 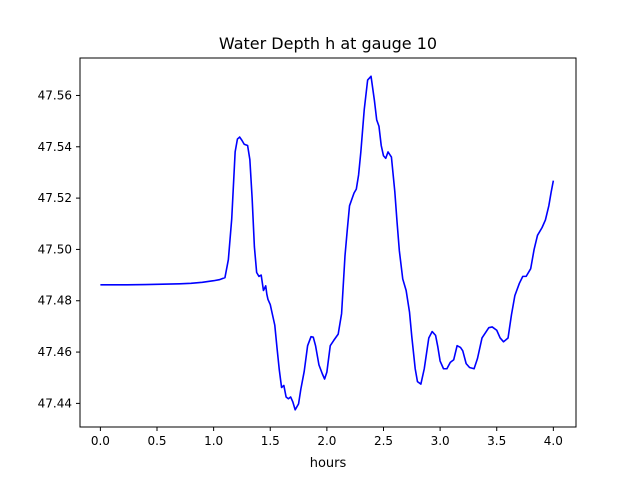 What do you see at coordinates (55, 147) in the screenshot?
I see `y-tick-label: 47.54` at bounding box center [55, 147].